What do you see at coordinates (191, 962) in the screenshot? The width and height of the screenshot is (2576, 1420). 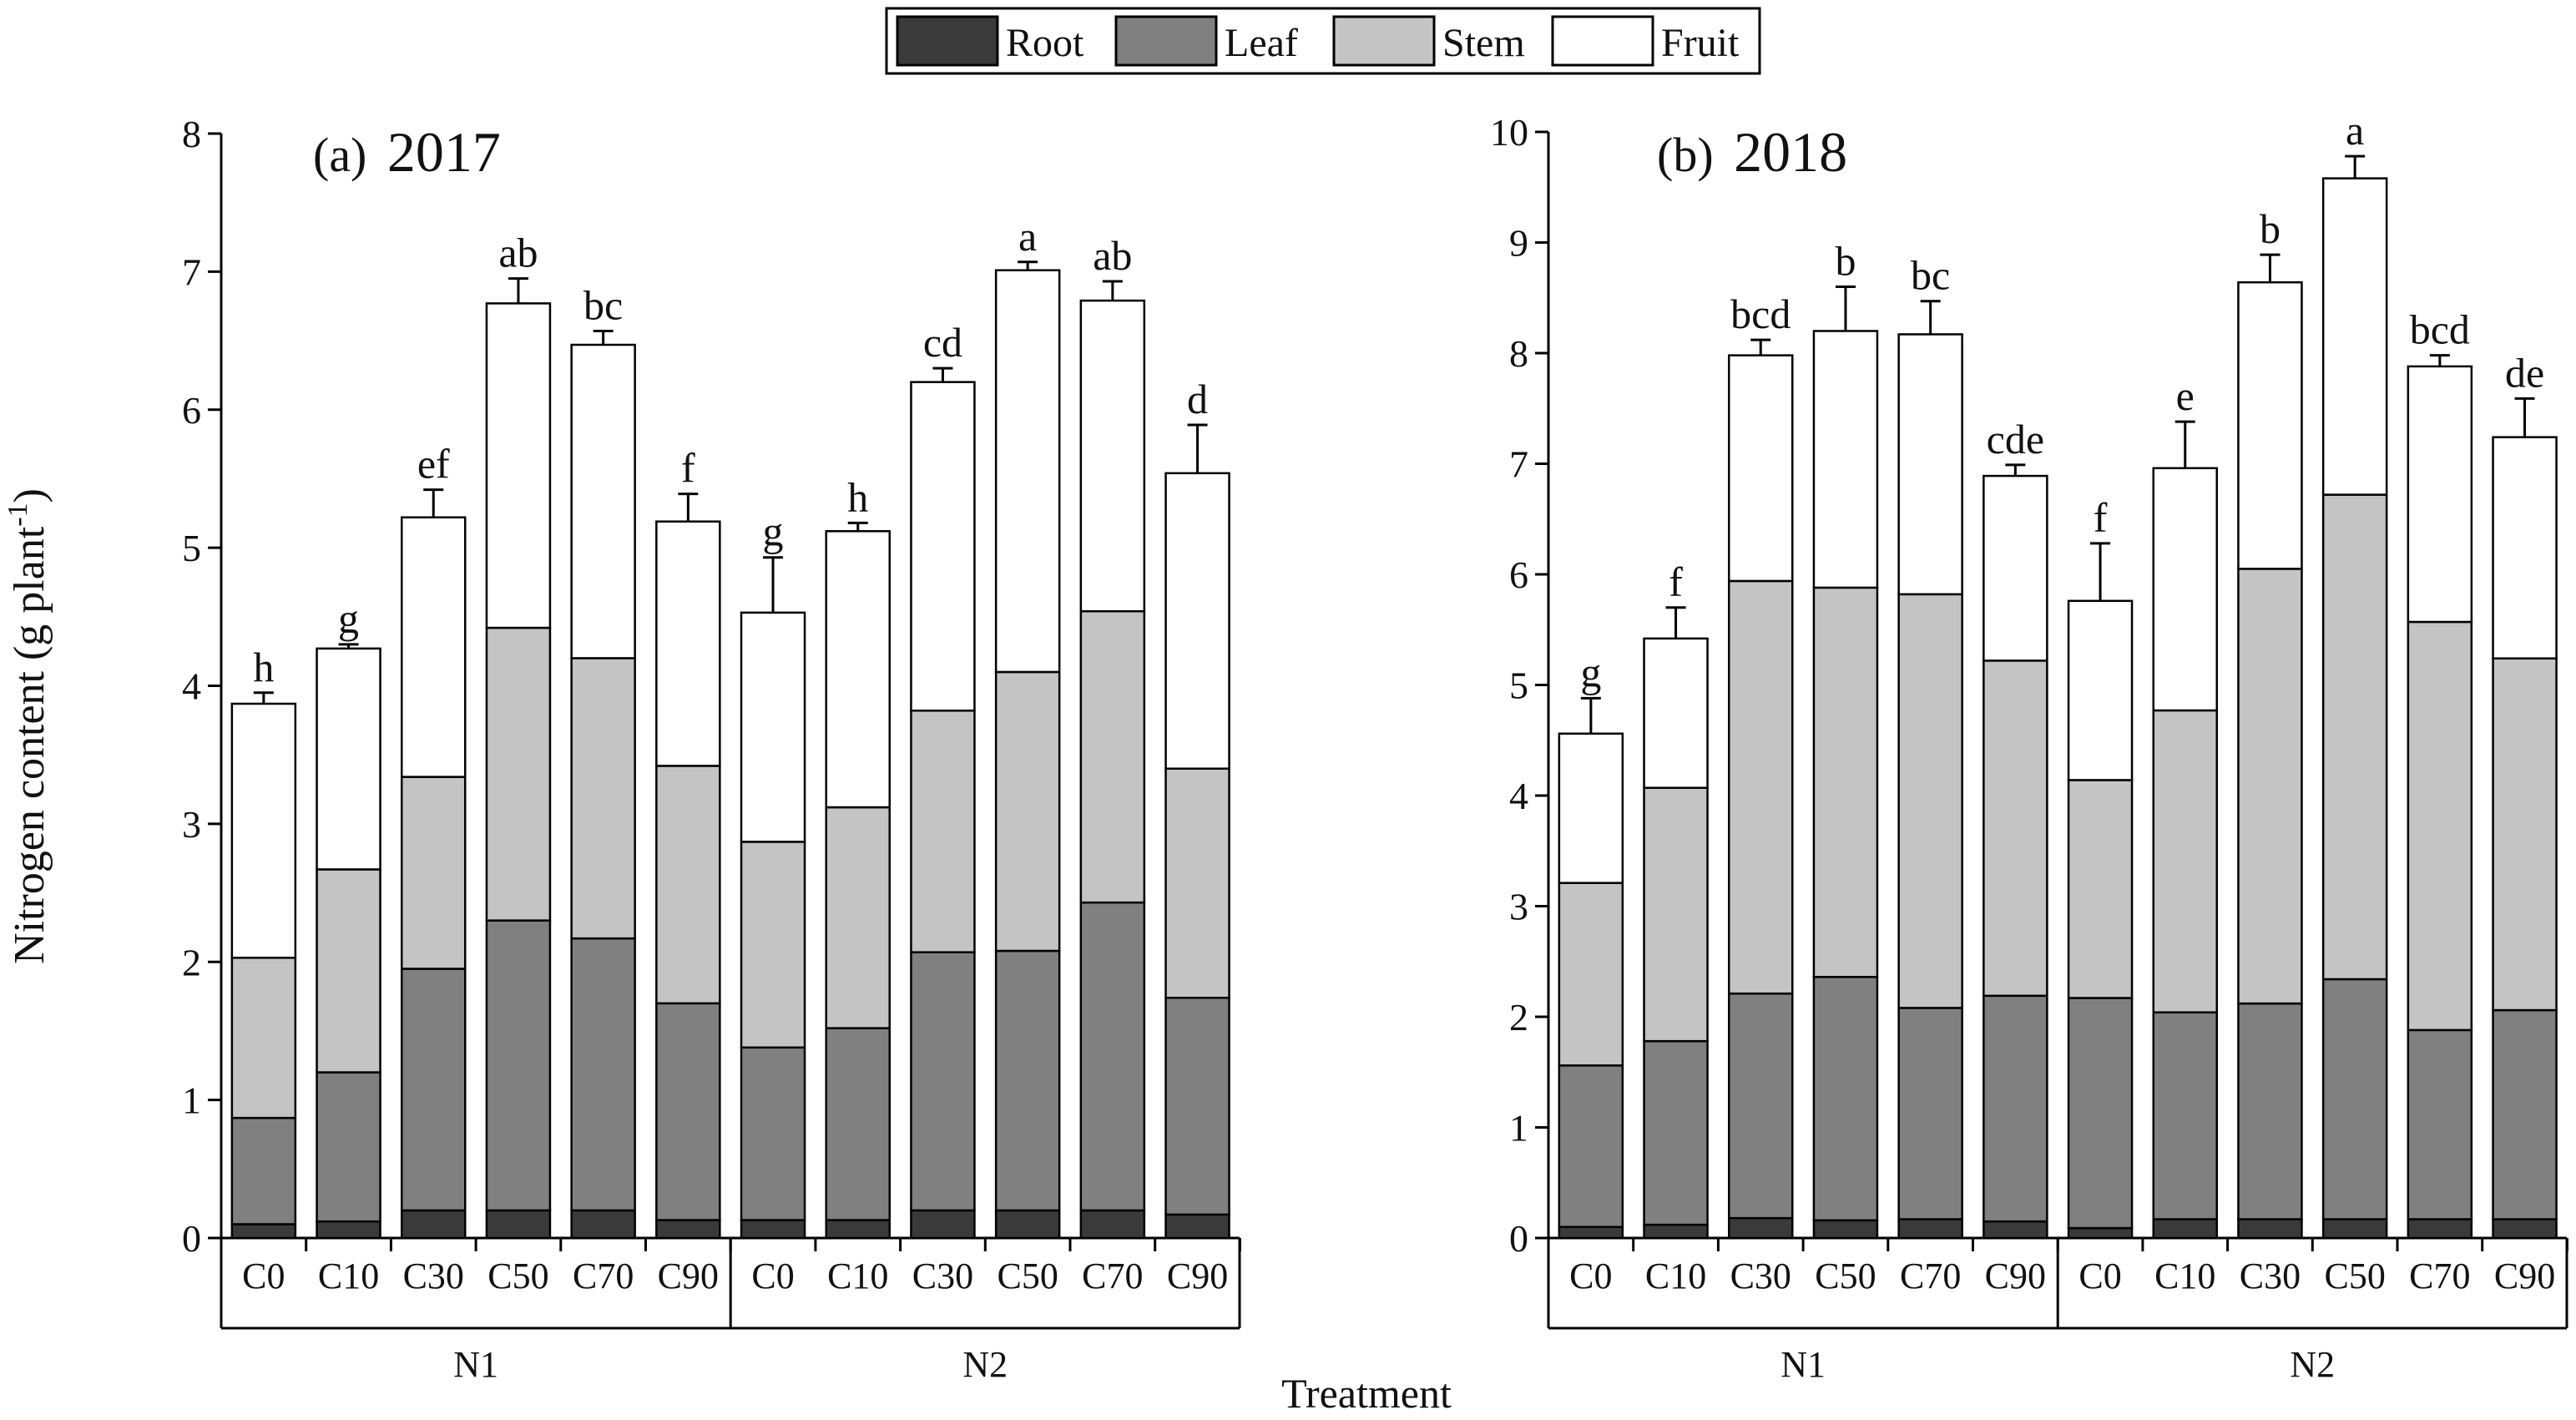 I see `p1-y-tick-label: 2` at bounding box center [191, 962].